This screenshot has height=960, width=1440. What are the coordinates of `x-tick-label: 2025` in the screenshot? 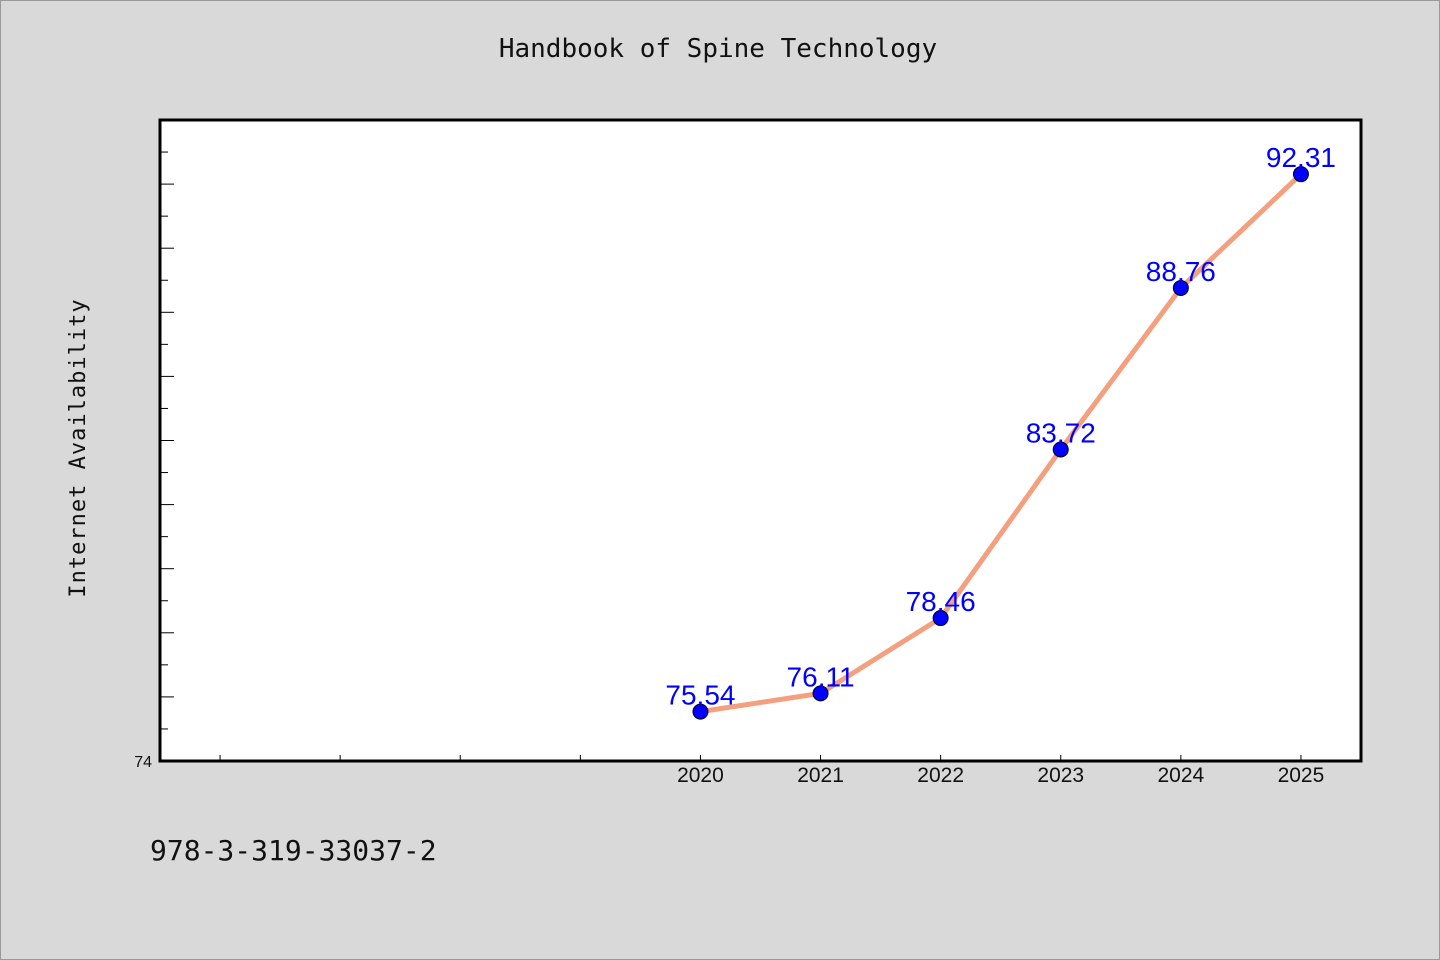 It's located at (1301, 775).